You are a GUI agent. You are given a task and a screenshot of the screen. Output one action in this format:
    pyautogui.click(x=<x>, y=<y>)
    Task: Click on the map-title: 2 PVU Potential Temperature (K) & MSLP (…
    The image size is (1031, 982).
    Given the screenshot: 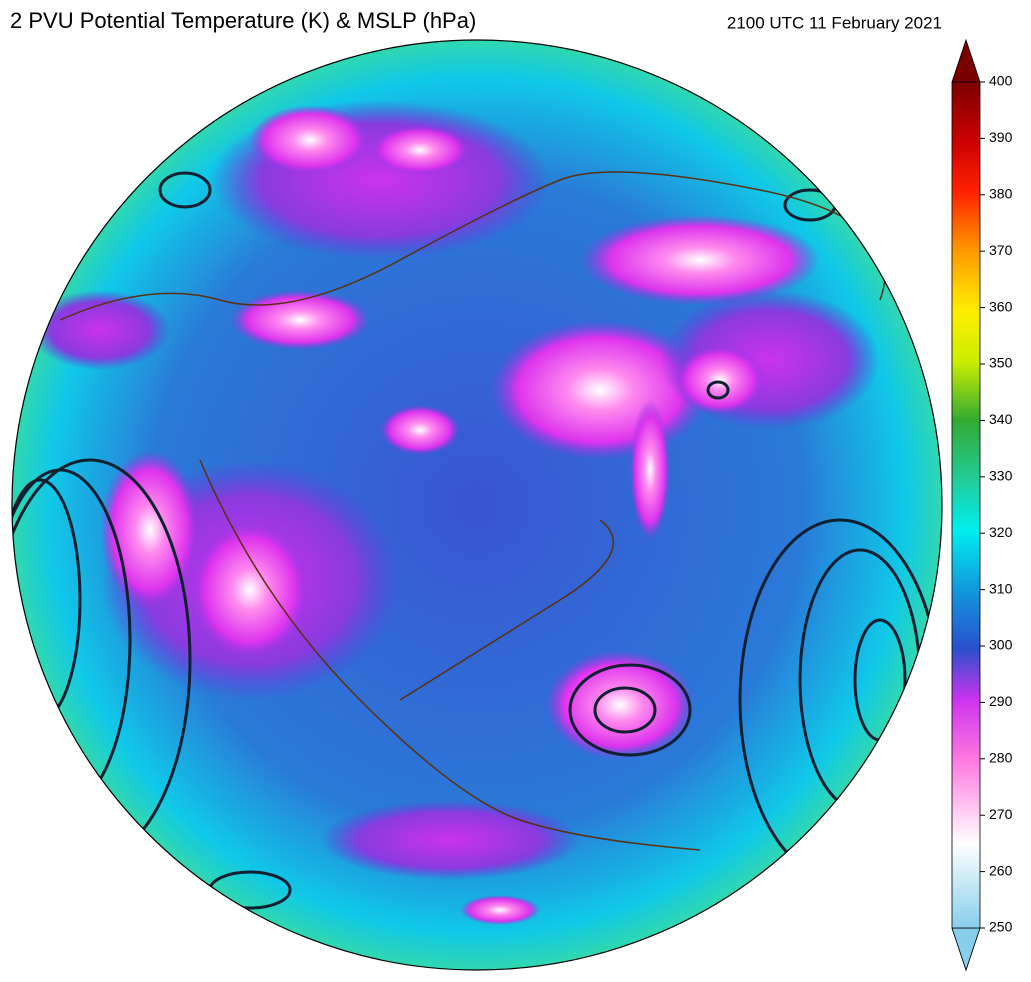 What is the action you would take?
    pyautogui.click(x=243, y=20)
    